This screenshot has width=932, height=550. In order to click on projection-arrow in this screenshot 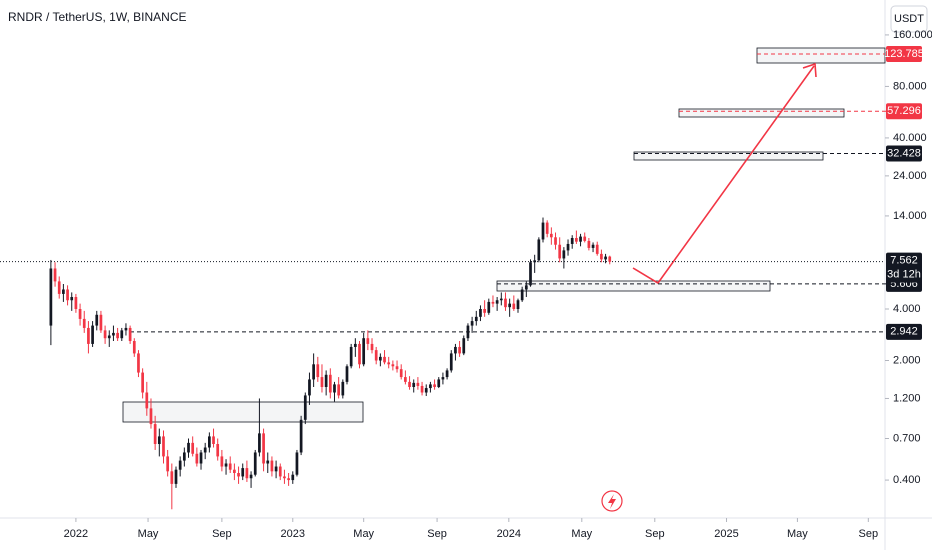, I will do `click(724, 173)`.